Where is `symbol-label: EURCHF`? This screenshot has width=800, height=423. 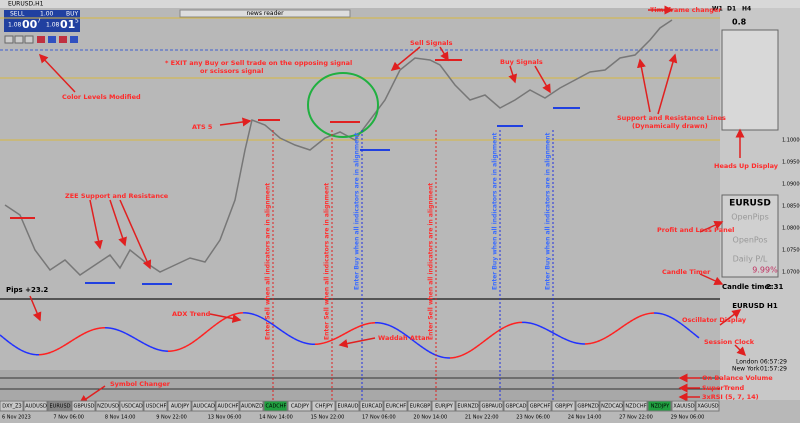 symbol-label: EURCHF is located at coordinates (396, 407).